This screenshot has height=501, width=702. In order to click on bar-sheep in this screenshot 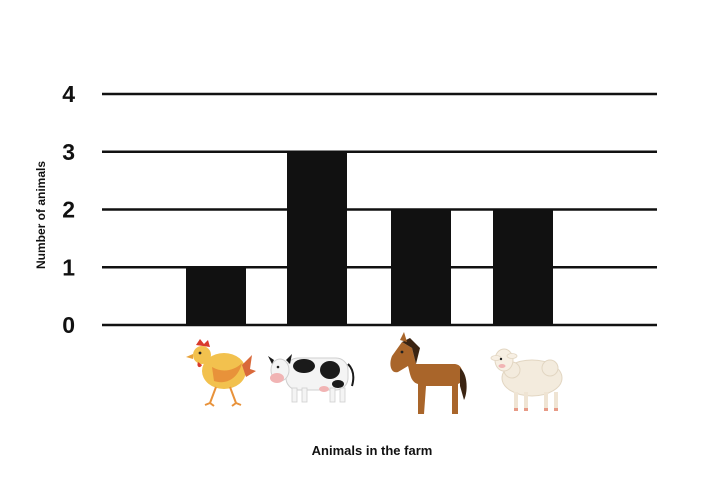, I will do `click(523, 267)`.